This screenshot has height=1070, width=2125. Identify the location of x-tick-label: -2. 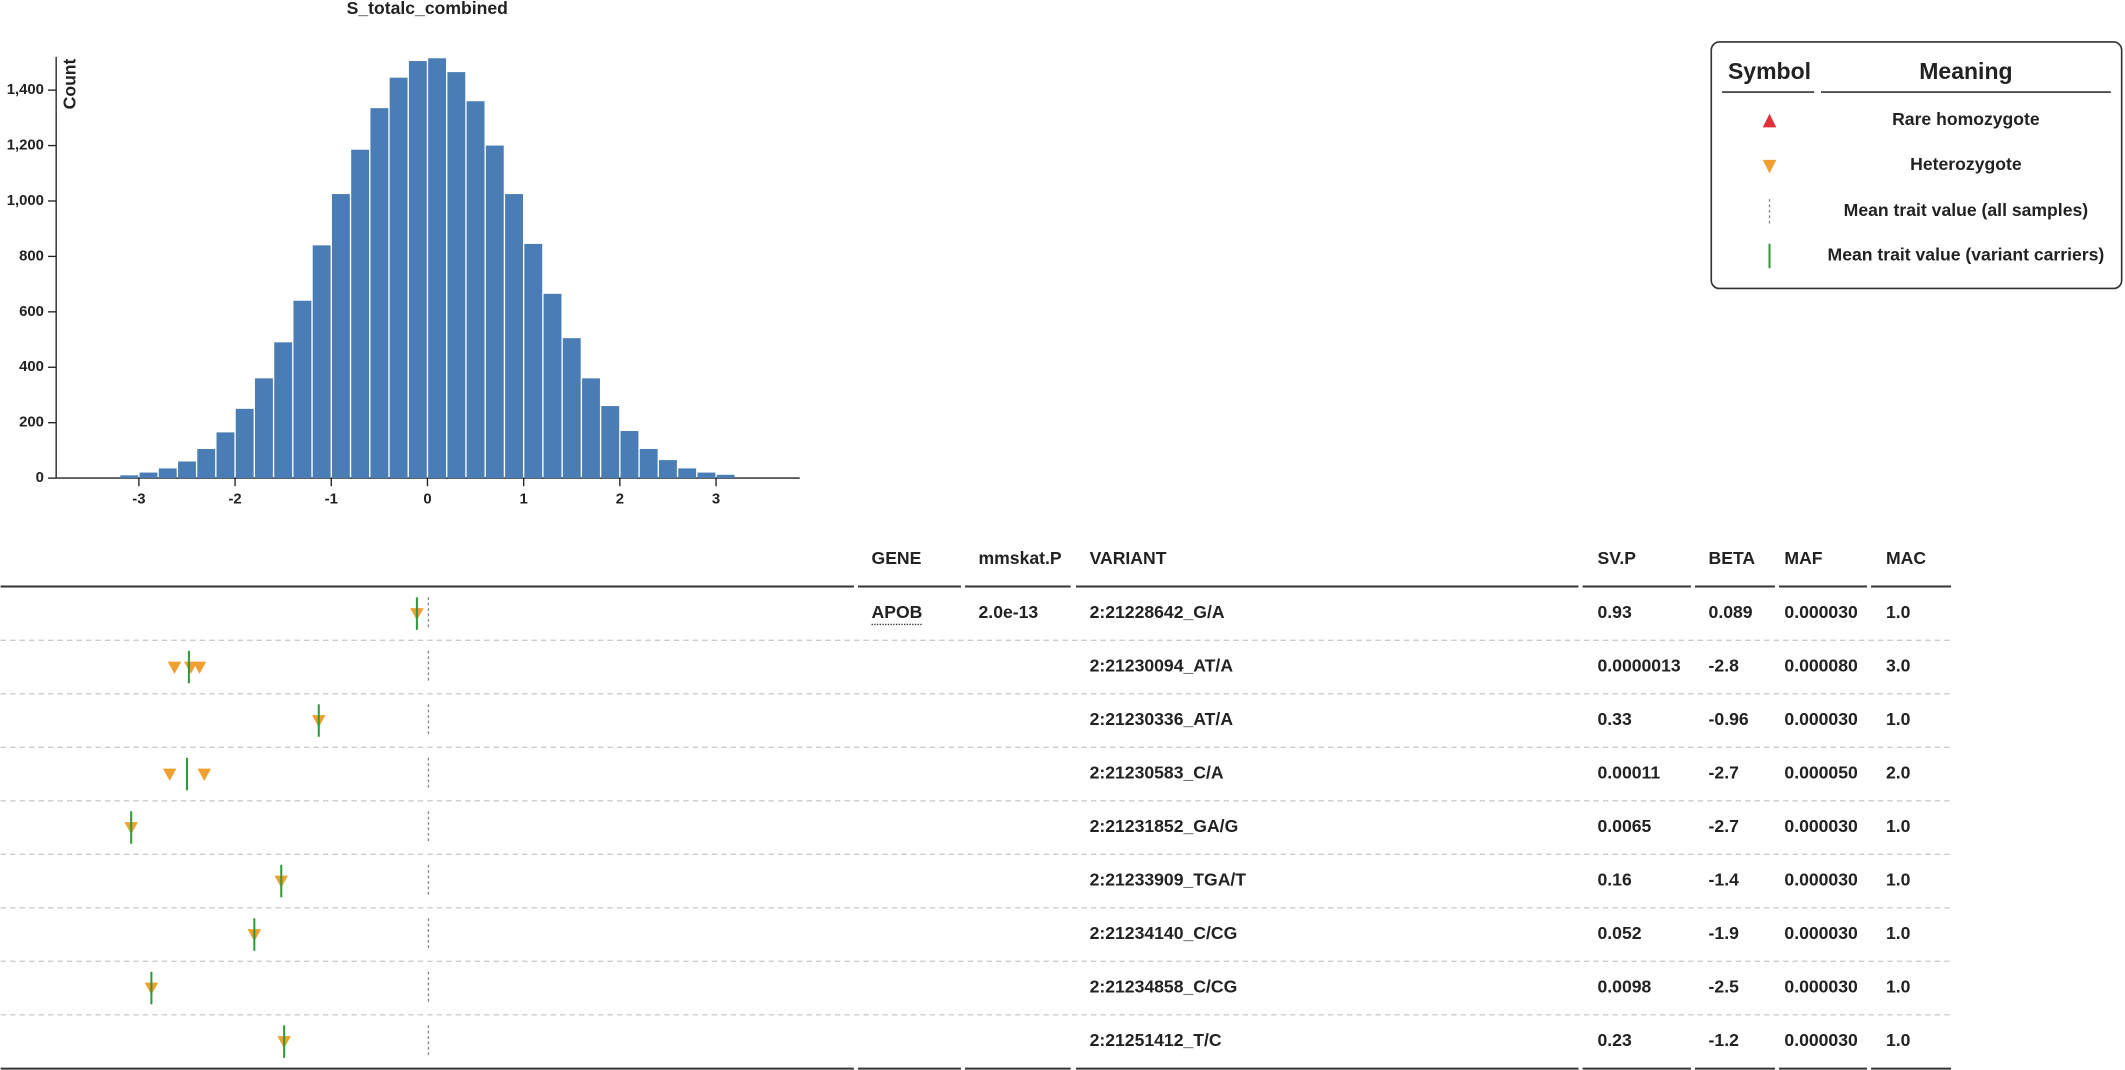
(234, 500).